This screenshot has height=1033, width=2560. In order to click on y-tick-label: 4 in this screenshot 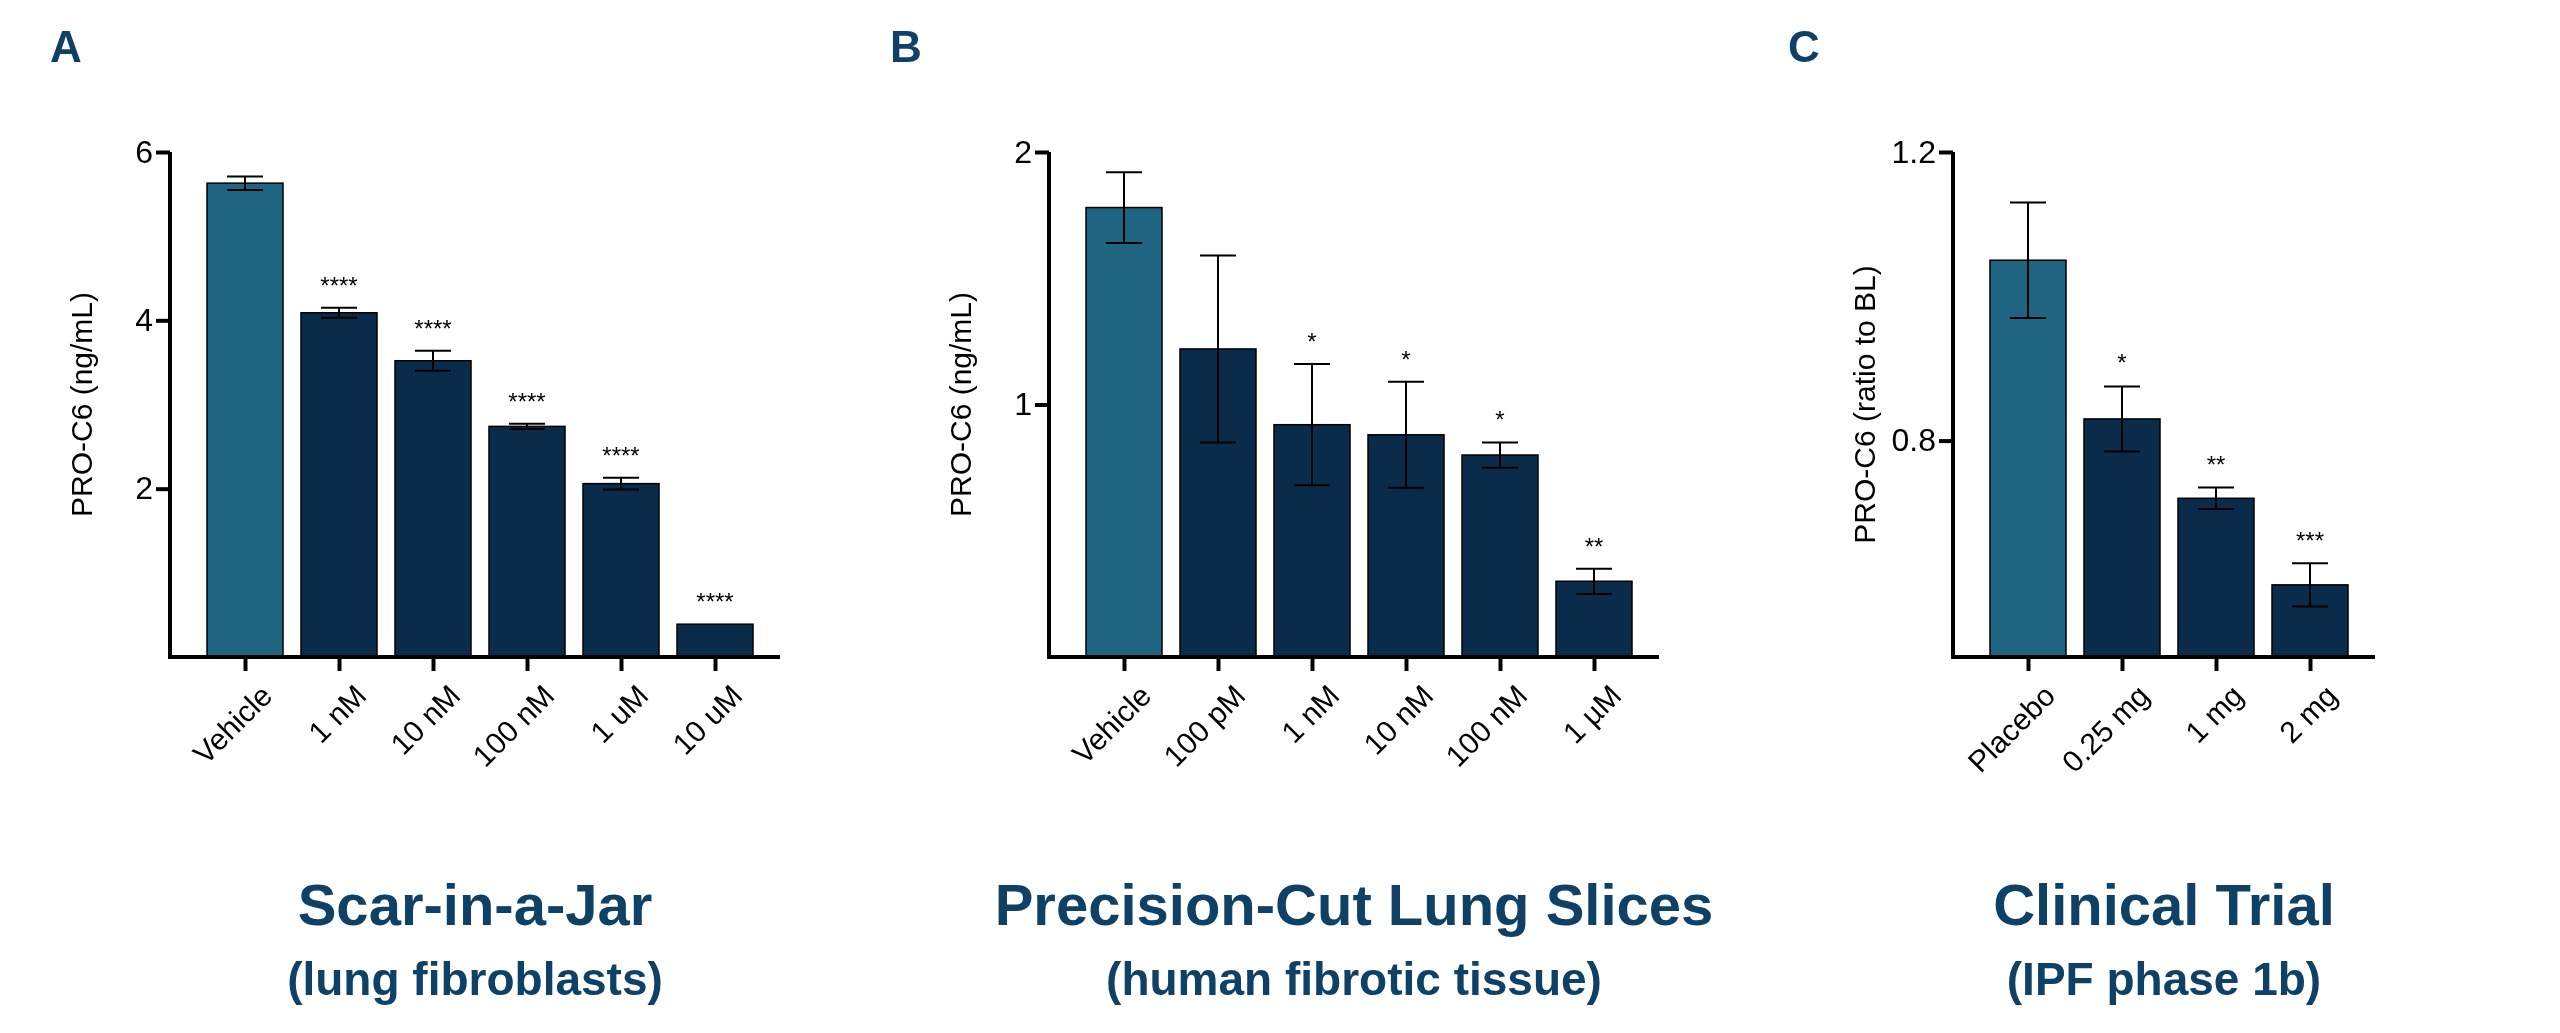, I will do `click(144, 320)`.